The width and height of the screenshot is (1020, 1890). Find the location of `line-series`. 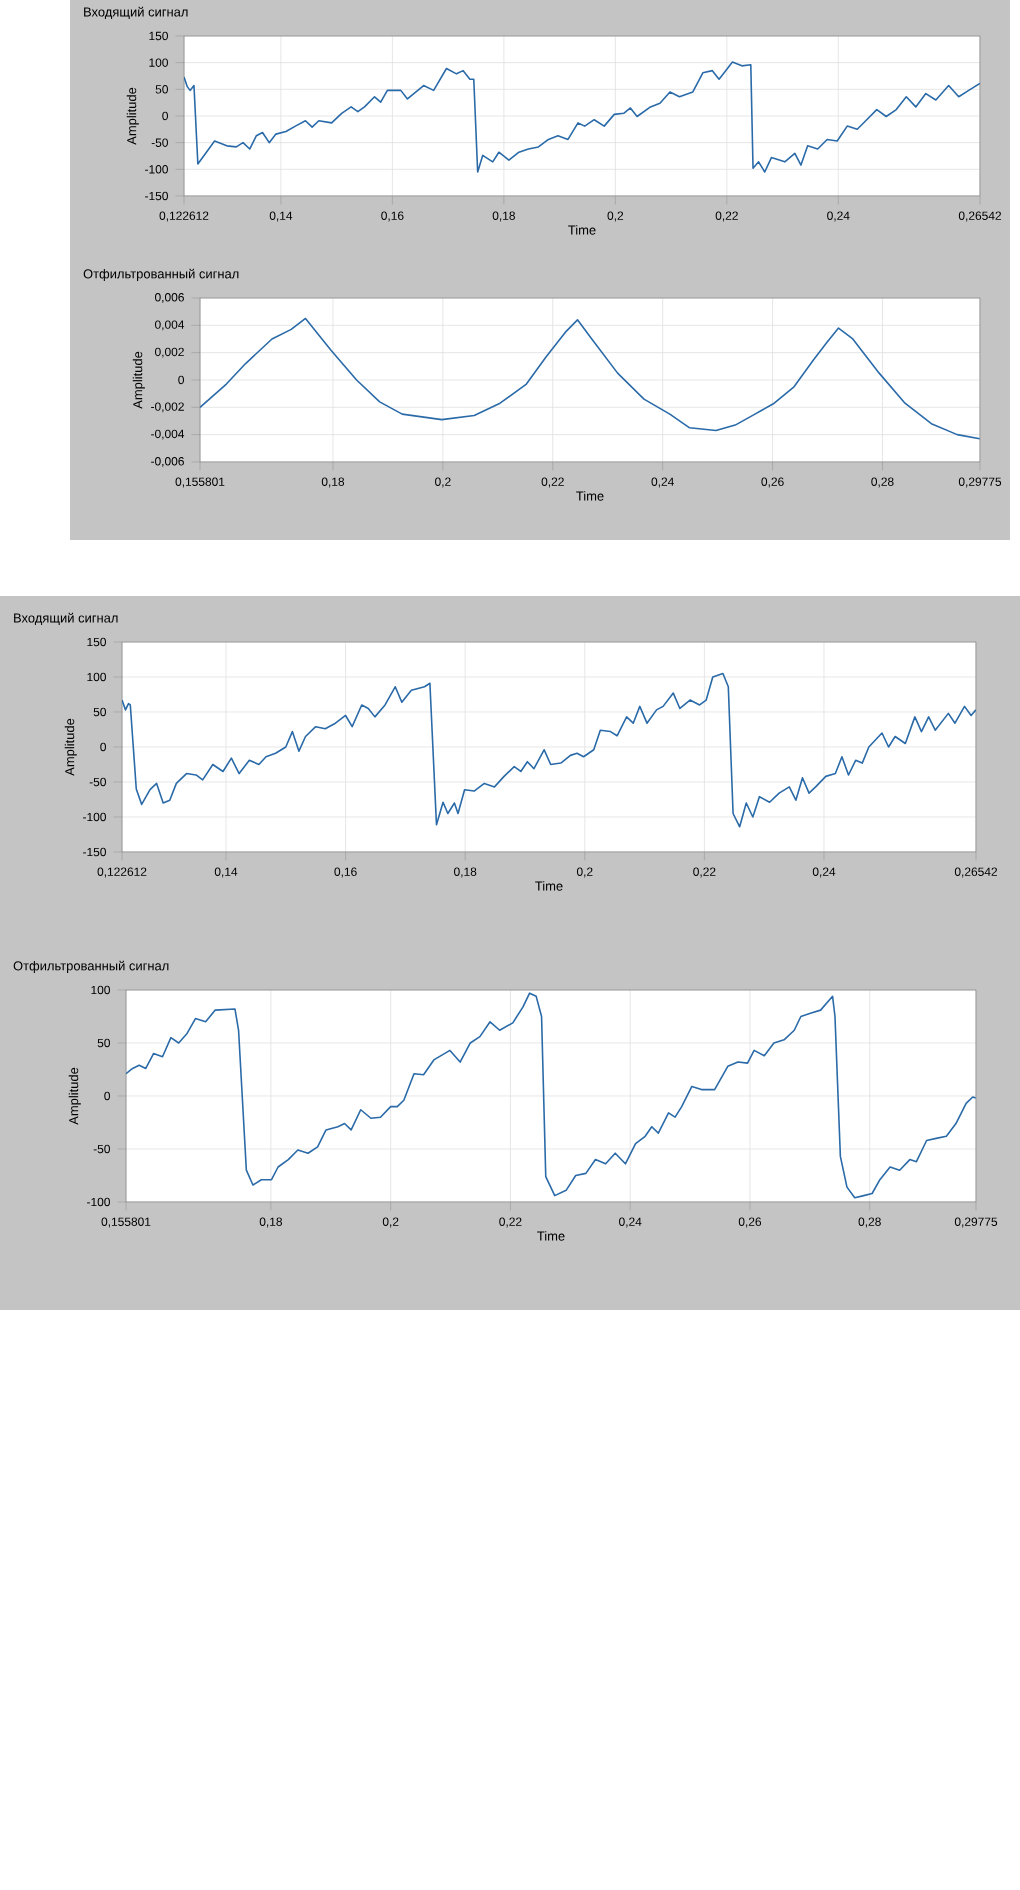

line-series is located at coordinates (582, 117).